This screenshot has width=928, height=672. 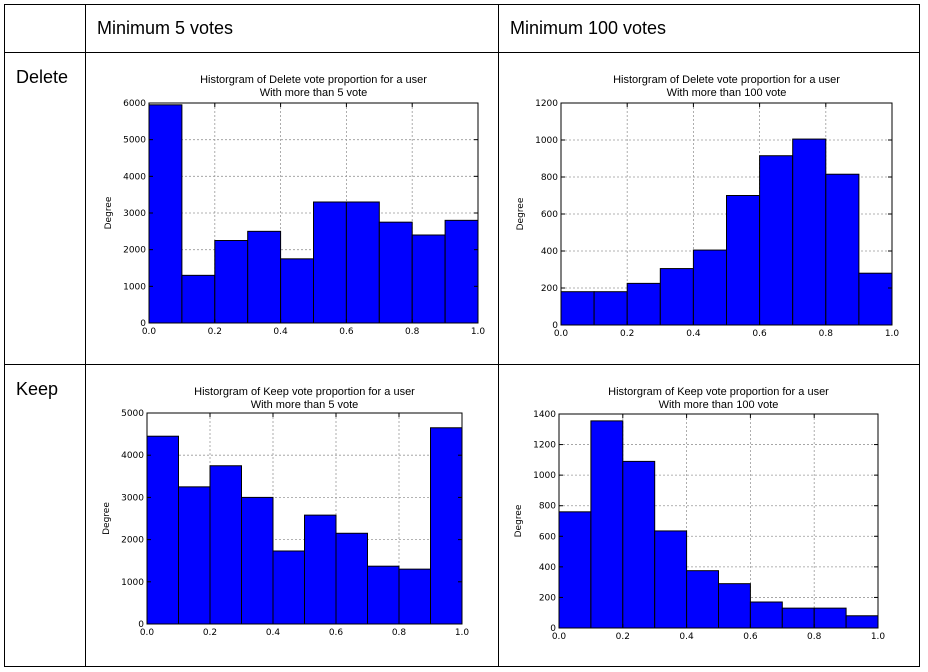 I want to click on column-header-min-100-votes: Minimum 100 votes, so click(x=588, y=28).